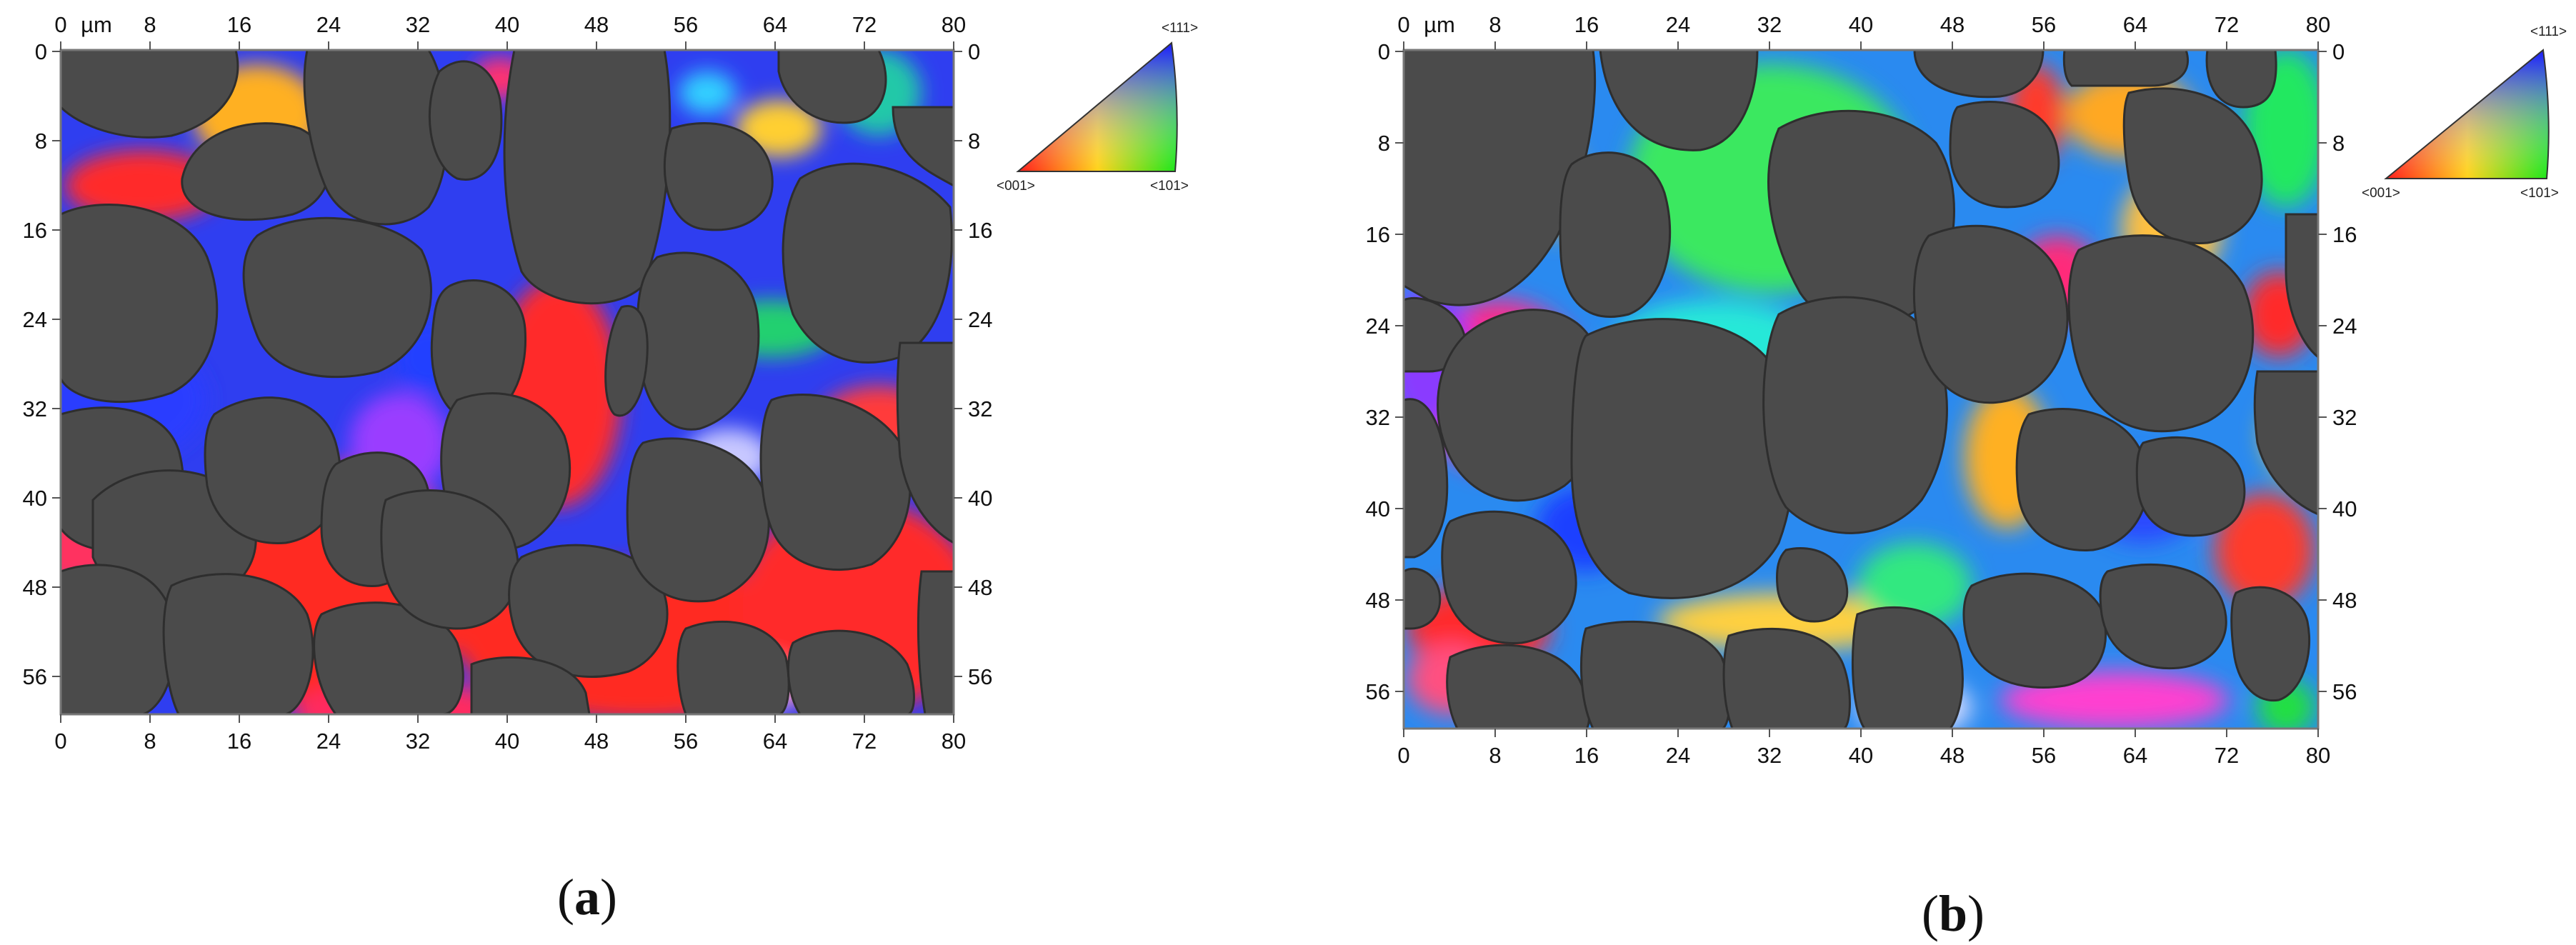 The image size is (2576, 945). I want to click on x-tick-bottom-a: 40, so click(507, 741).